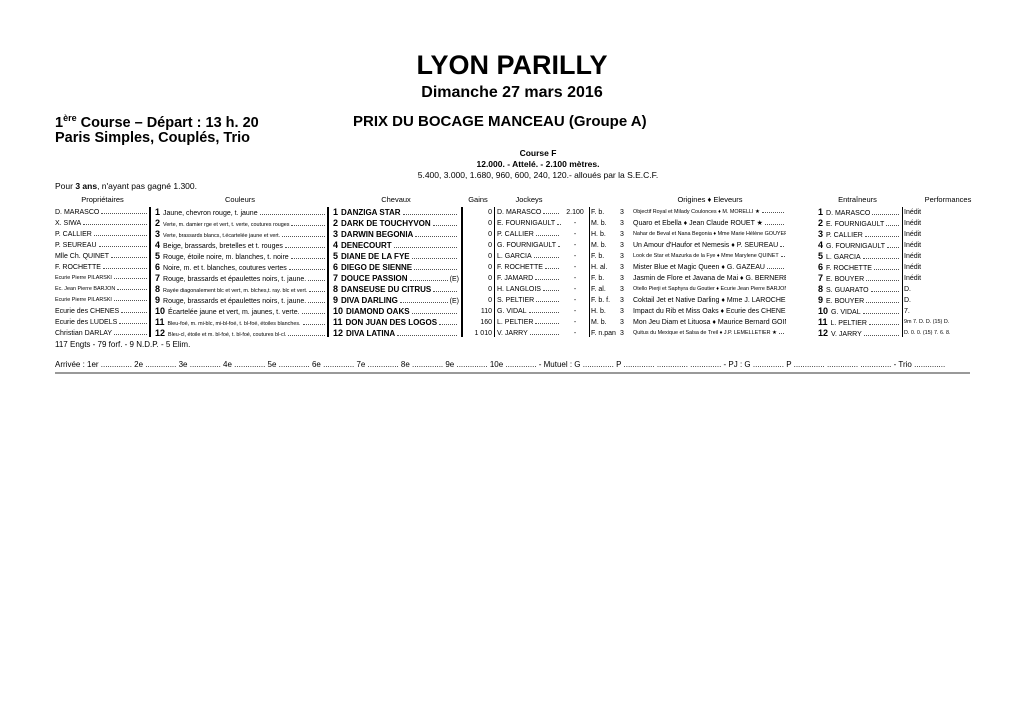 The height and width of the screenshot is (724, 1024). I want to click on horse-number: 1, so click(336, 212).